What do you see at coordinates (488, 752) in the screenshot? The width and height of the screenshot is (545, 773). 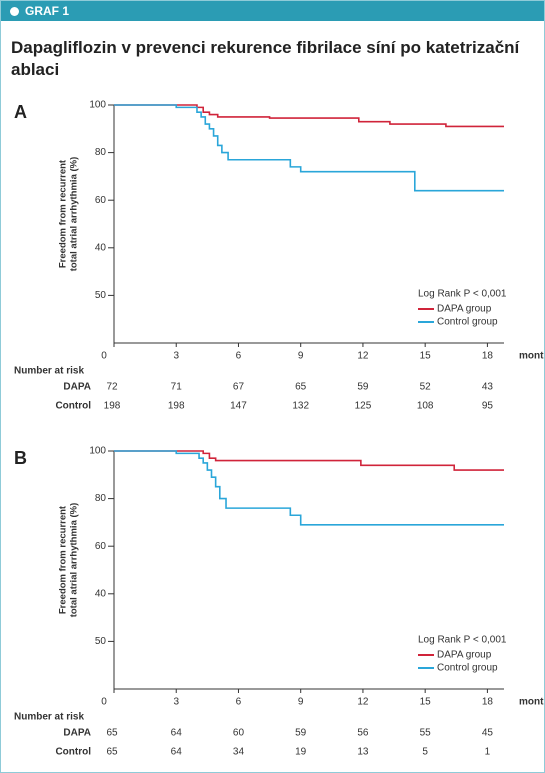 I see `risk-count: 1` at bounding box center [488, 752].